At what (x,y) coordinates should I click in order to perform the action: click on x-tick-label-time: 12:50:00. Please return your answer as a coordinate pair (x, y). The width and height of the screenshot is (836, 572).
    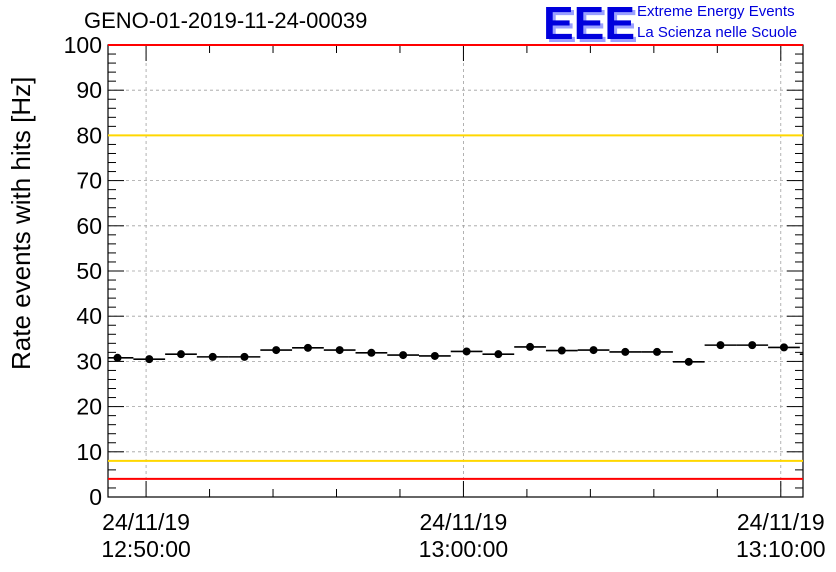
    Looking at the image, I should click on (146, 549).